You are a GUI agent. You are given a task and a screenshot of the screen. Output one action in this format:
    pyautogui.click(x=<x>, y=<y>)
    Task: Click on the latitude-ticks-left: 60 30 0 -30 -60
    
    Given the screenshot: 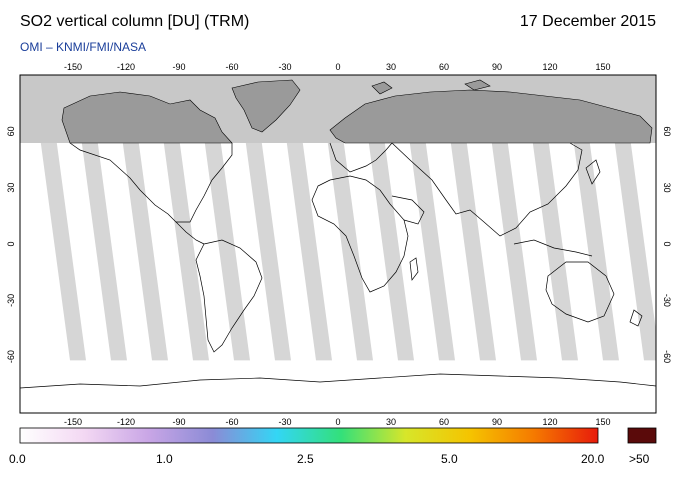 What is the action you would take?
    pyautogui.click(x=11, y=244)
    